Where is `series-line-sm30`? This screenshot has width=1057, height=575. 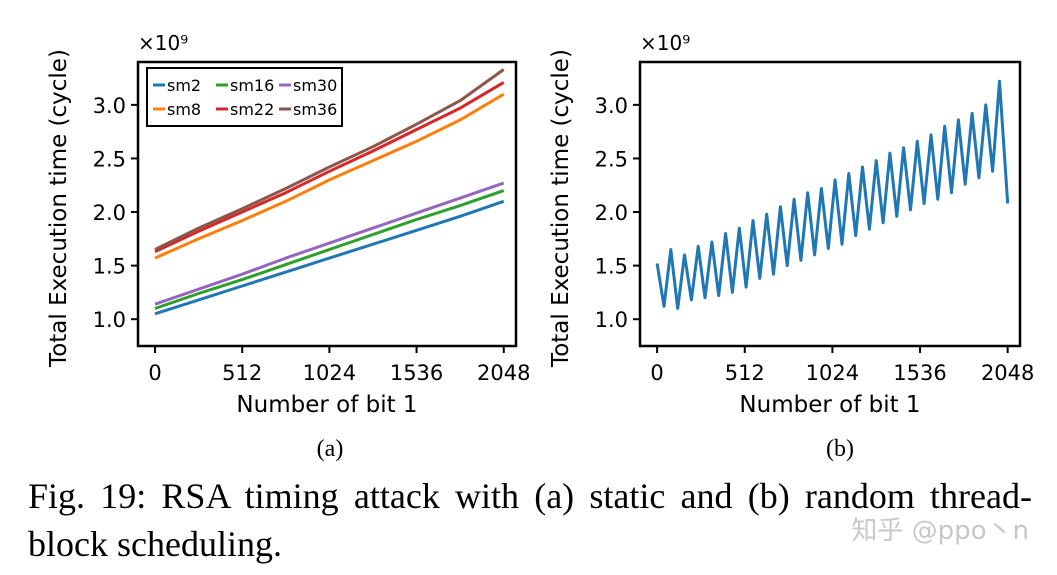
series-line-sm30 is located at coordinates (329, 243).